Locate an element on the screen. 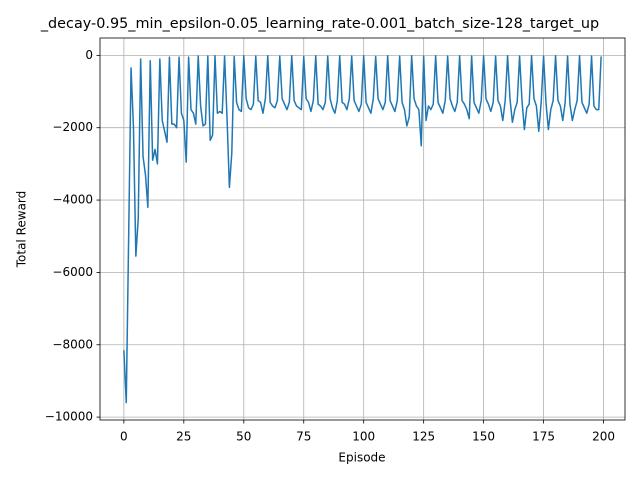 This screenshot has width=640, height=480. x-tick-label: 175 is located at coordinates (543, 437).